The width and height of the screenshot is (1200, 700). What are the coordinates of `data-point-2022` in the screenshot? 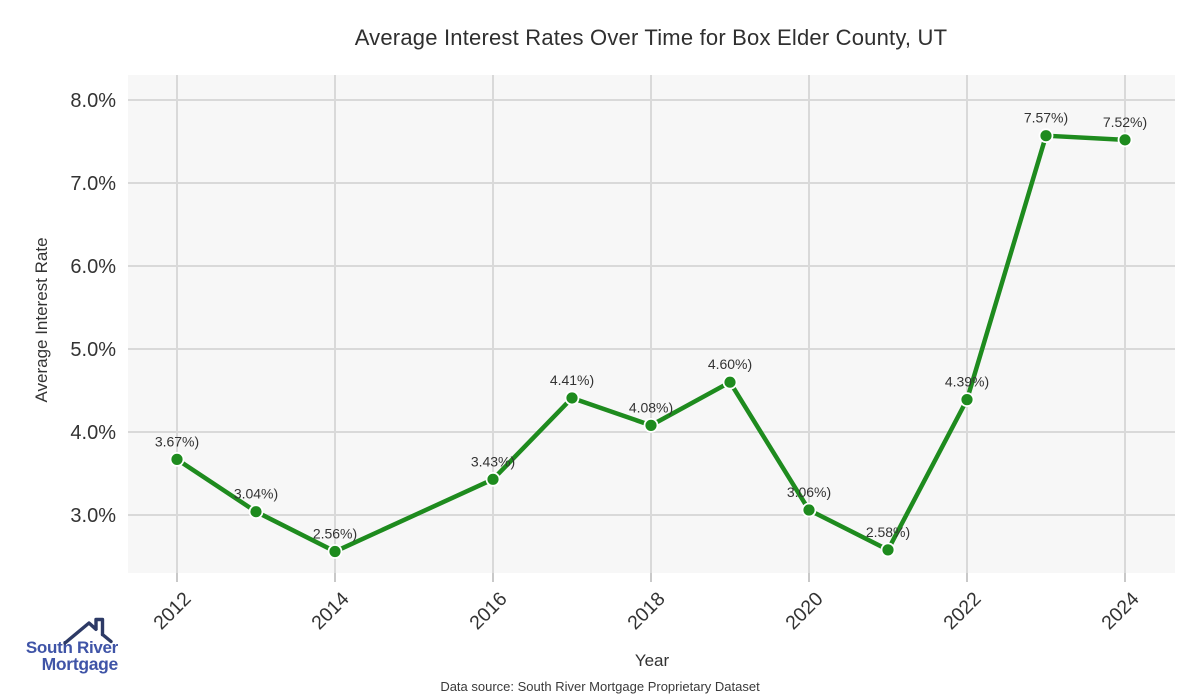 It's located at (967, 400).